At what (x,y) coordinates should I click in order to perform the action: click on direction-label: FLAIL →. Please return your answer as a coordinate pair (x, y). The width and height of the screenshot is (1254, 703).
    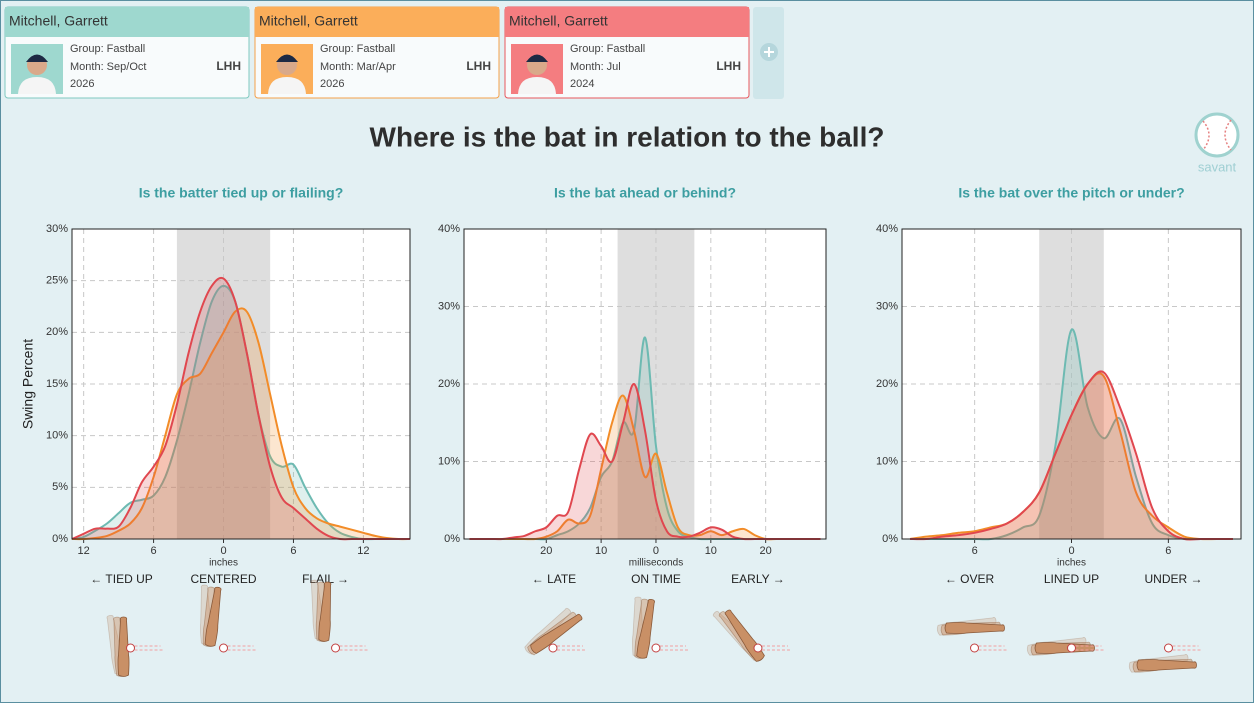
    Looking at the image, I should click on (325, 579).